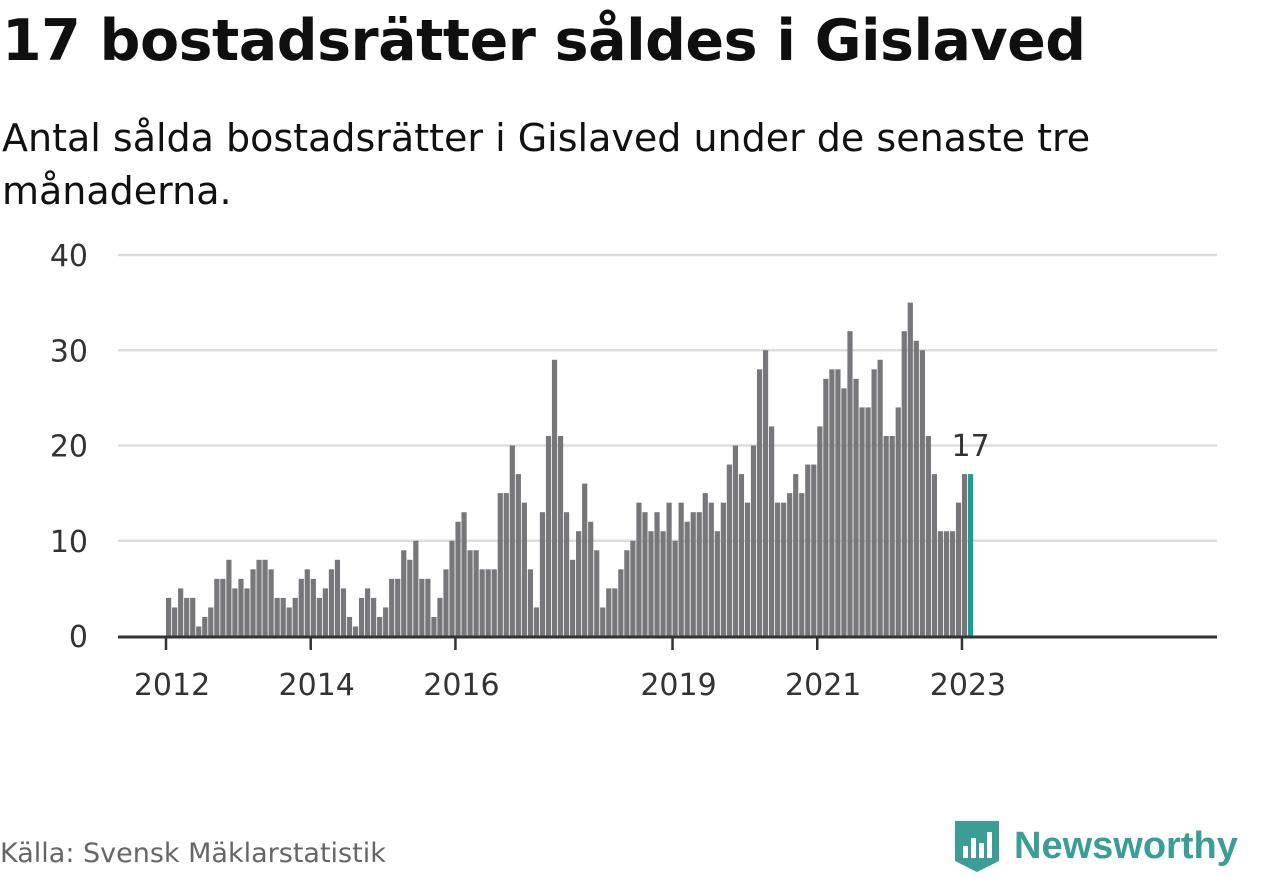 The width and height of the screenshot is (1262, 879). I want to click on y-tick-label: 0, so click(78, 637).